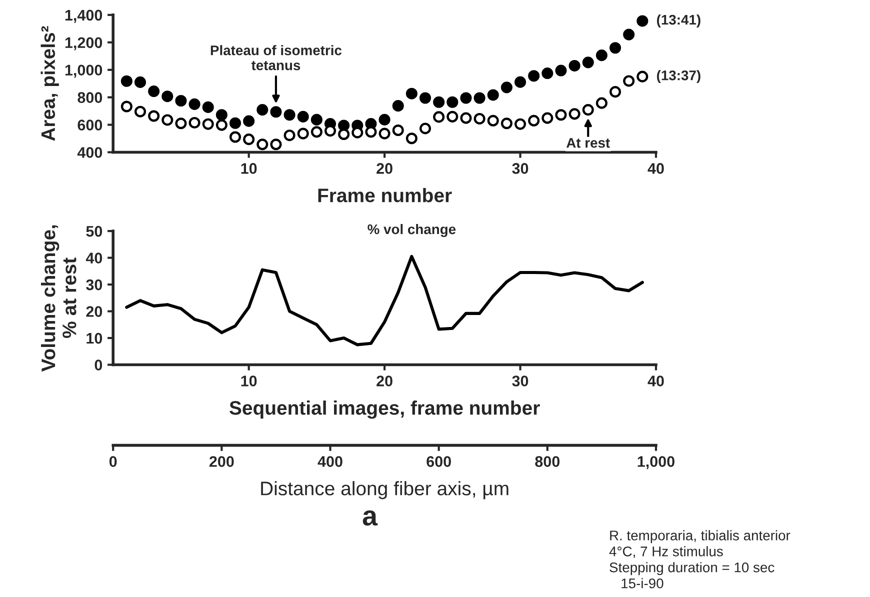 Image resolution: width=870 pixels, height=597 pixels. I want to click on series-label: % vol change, so click(412, 231).